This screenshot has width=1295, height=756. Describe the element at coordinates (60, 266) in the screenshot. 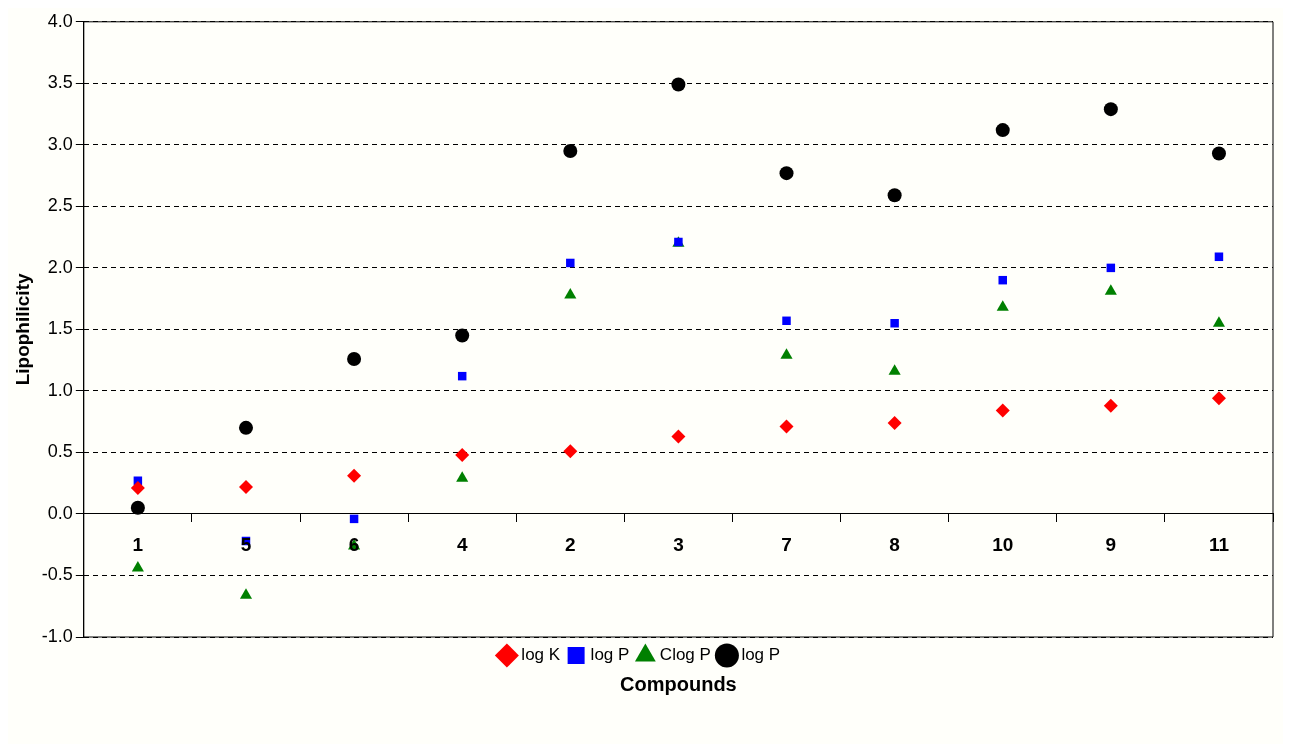

I see `y-tick-label: 2.0` at that location.